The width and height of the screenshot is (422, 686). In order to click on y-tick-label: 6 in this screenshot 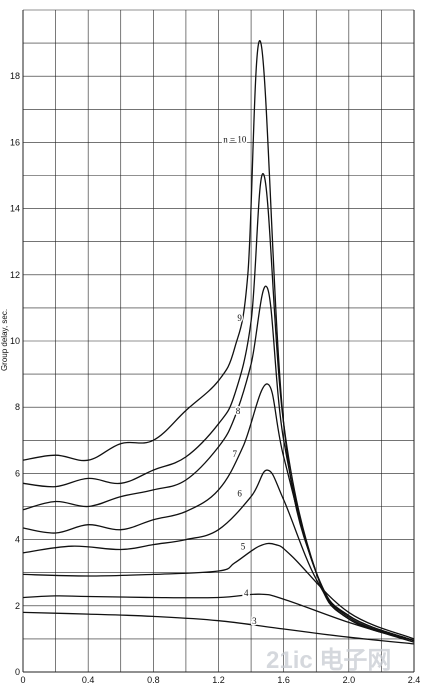, I will do `click(17, 473)`.